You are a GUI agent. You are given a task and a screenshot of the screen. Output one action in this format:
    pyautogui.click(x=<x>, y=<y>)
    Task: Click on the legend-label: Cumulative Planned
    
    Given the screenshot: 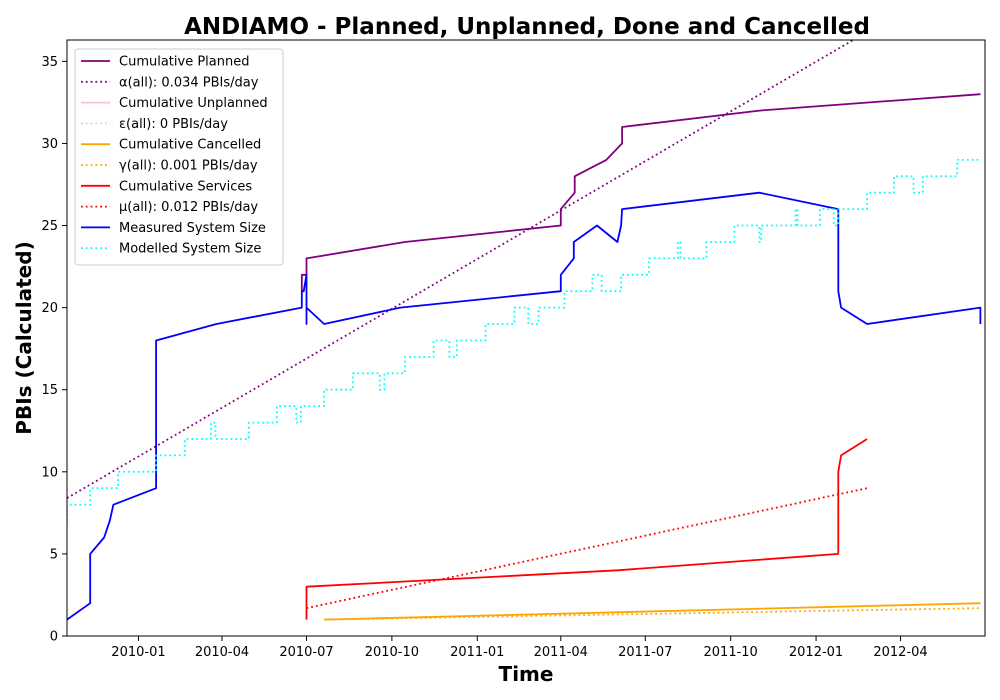 What is the action you would take?
    pyautogui.click(x=184, y=62)
    